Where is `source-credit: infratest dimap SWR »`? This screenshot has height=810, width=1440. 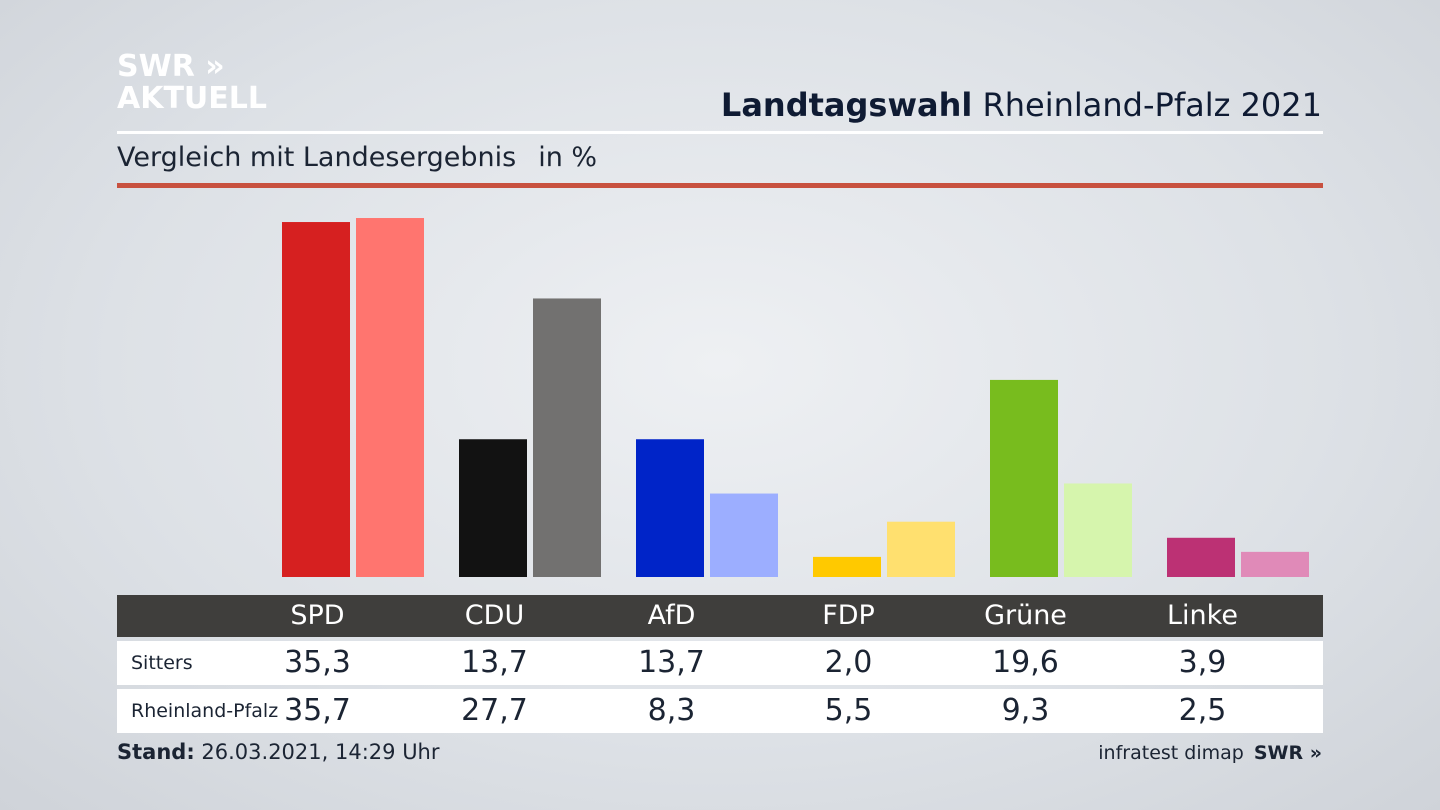 source-credit: infratest dimap SWR » is located at coordinates (1210, 753).